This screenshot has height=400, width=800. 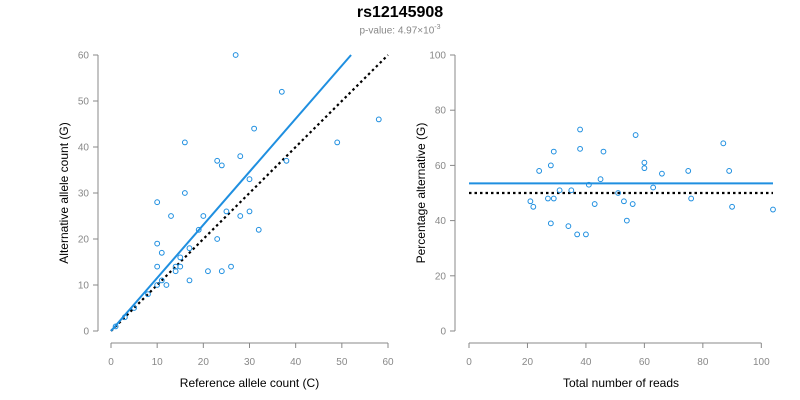 What do you see at coordinates (621, 383) in the screenshot?
I see `panel-2-x-axis-label: Total number of reads` at bounding box center [621, 383].